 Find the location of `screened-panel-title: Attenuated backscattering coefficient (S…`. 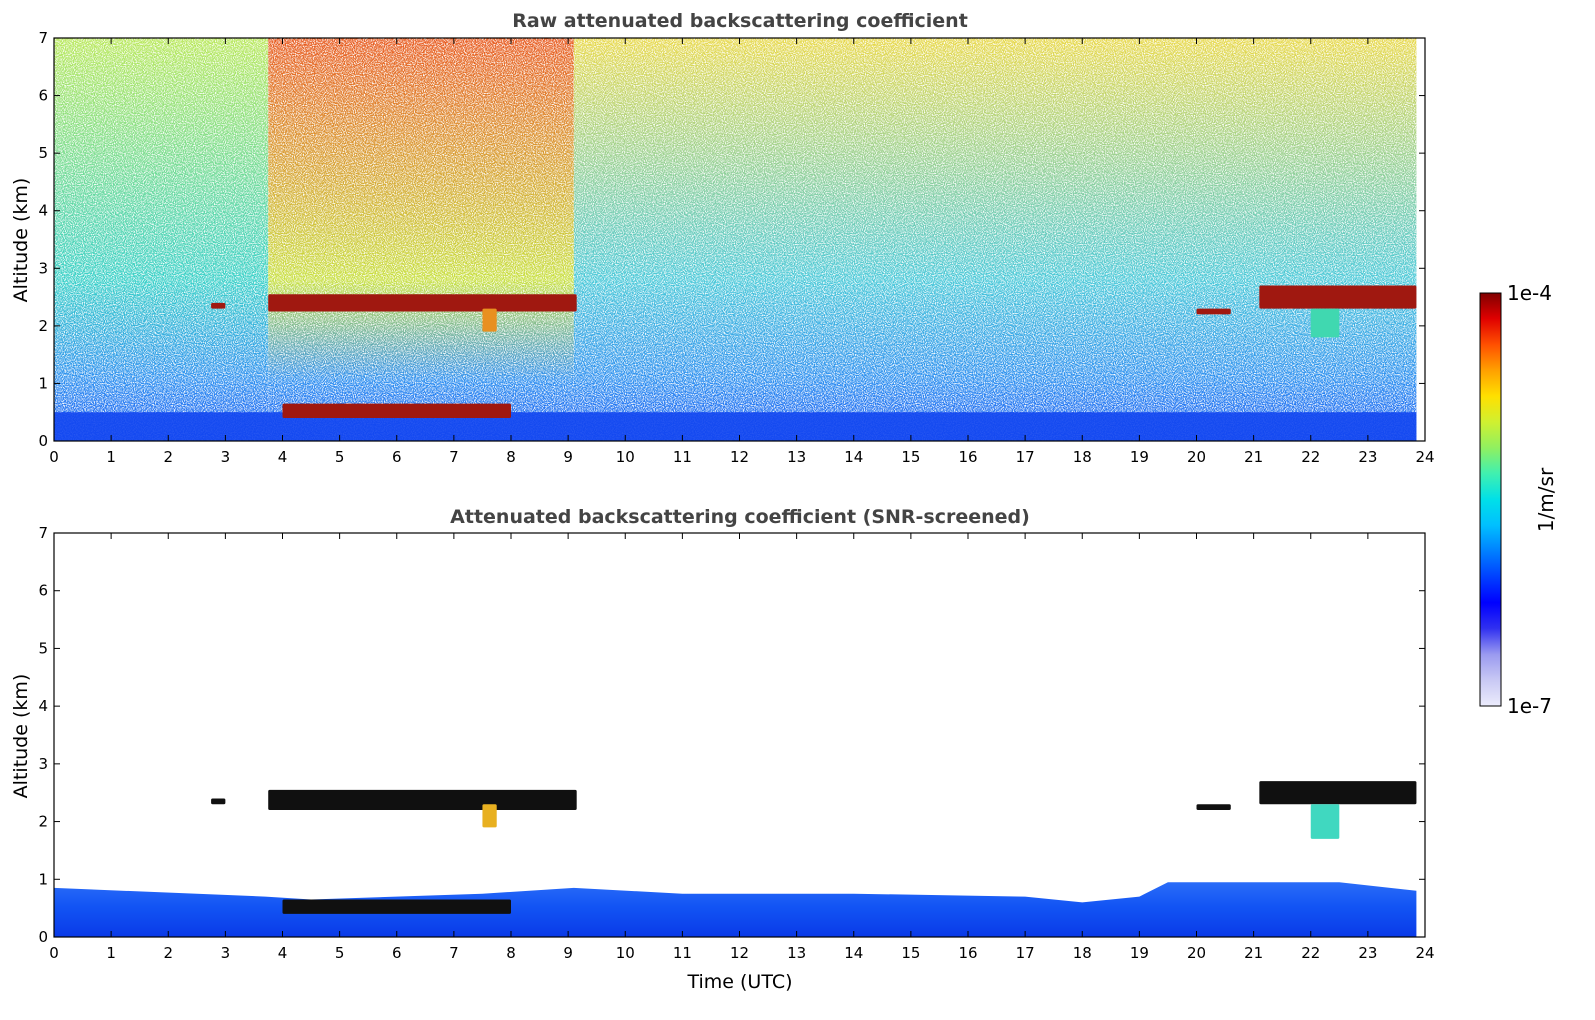

screened-panel-title: Attenuated backscattering coefficient (S… is located at coordinates (740, 517).